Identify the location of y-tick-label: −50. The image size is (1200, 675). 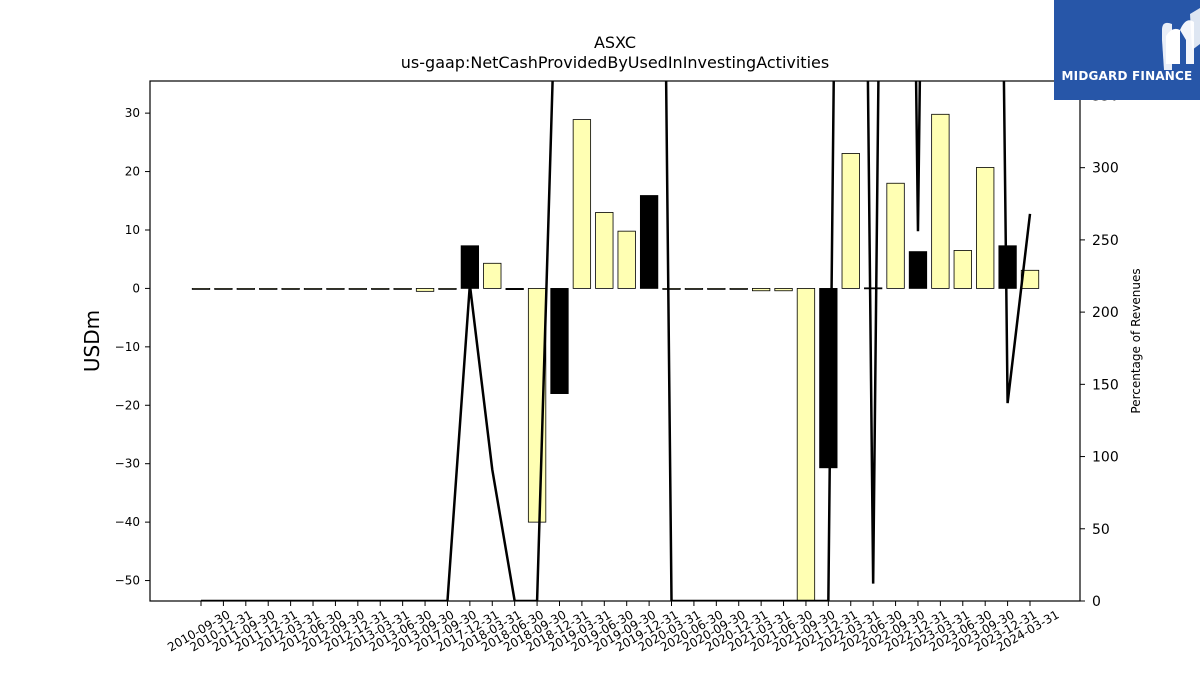
(127, 581).